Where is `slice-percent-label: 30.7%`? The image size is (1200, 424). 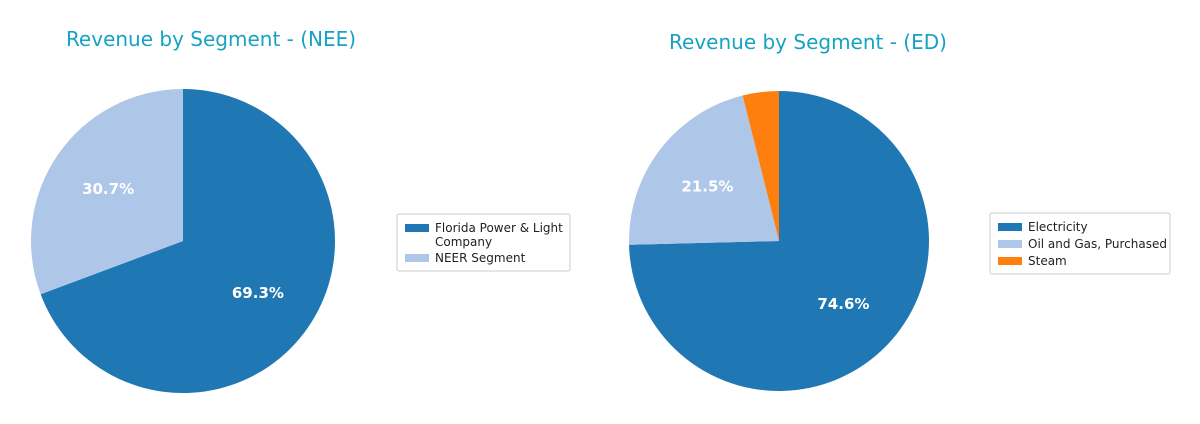
slice-percent-label: 30.7% is located at coordinates (108, 189).